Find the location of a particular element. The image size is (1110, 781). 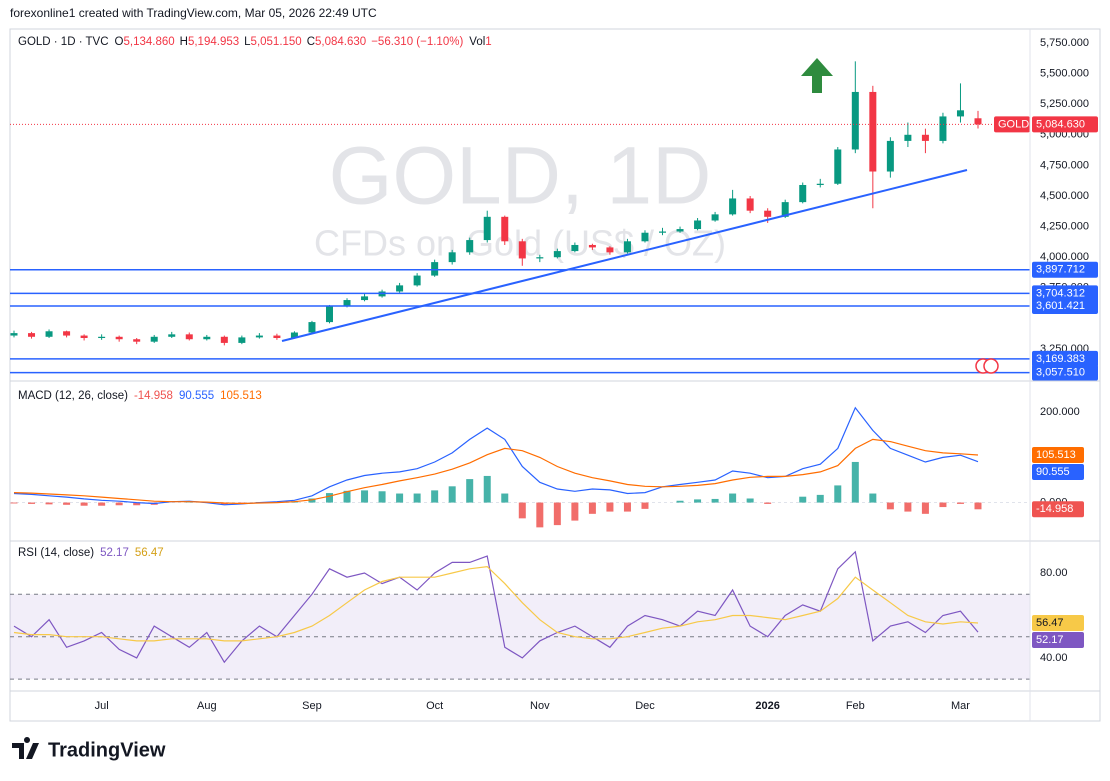

event-icon is located at coordinates (991, 366).